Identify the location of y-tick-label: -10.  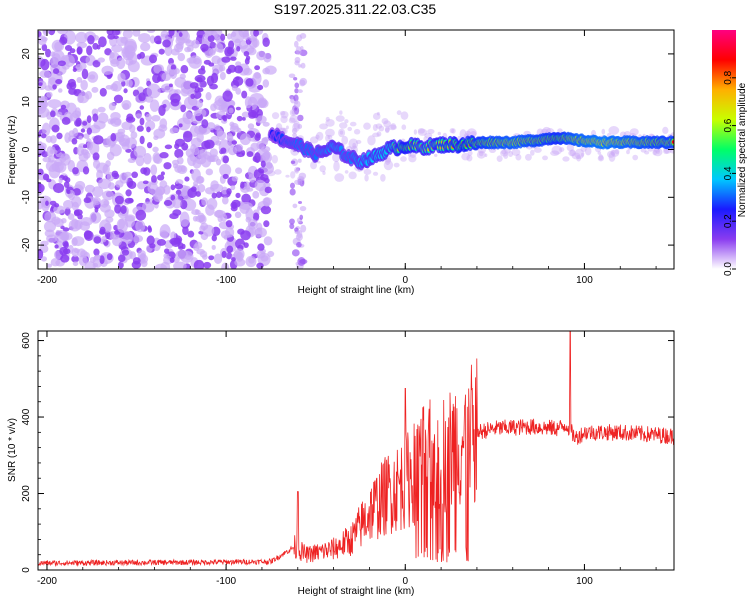
(26, 197).